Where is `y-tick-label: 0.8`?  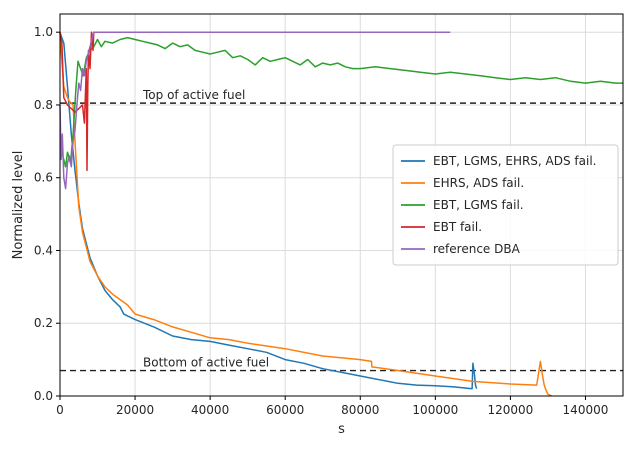 y-tick-label: 0.8 is located at coordinates (43, 105).